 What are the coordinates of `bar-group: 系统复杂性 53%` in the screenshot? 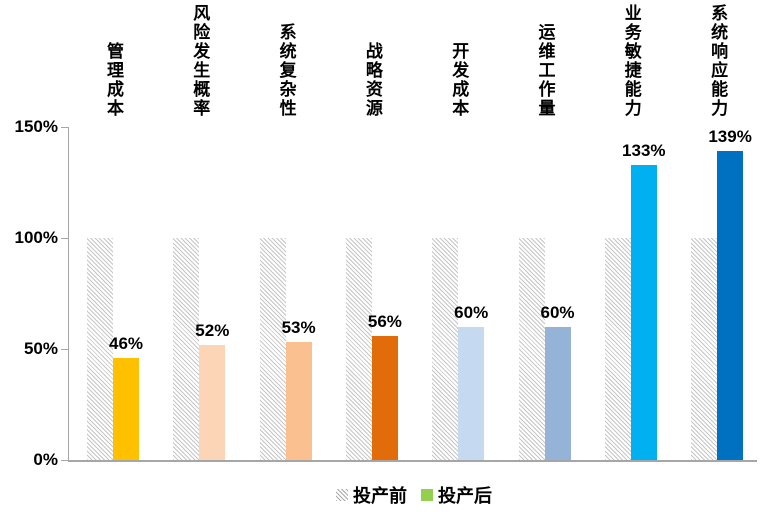 It's located at (287, 241).